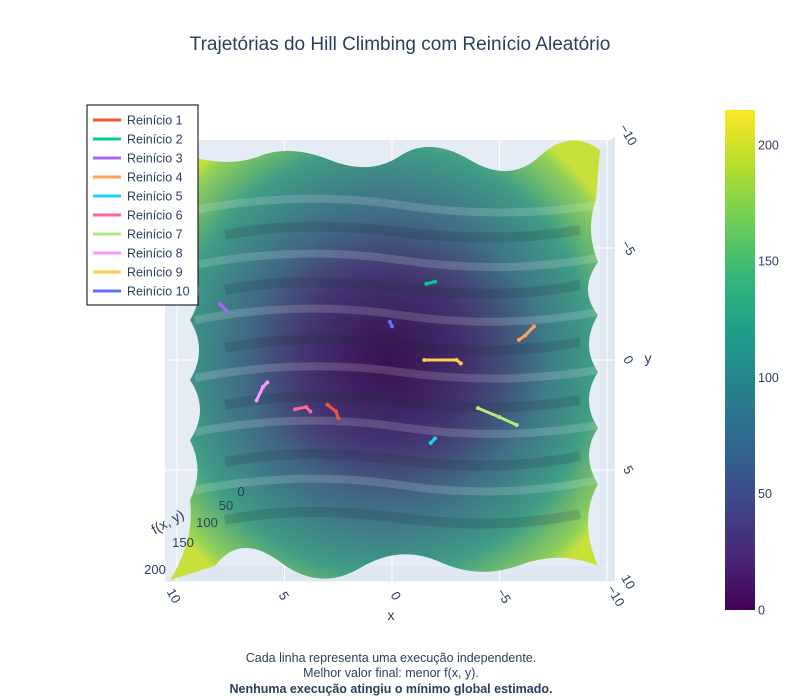 The height and width of the screenshot is (700, 800). I want to click on legend-label: Reinício 10, so click(158, 292).